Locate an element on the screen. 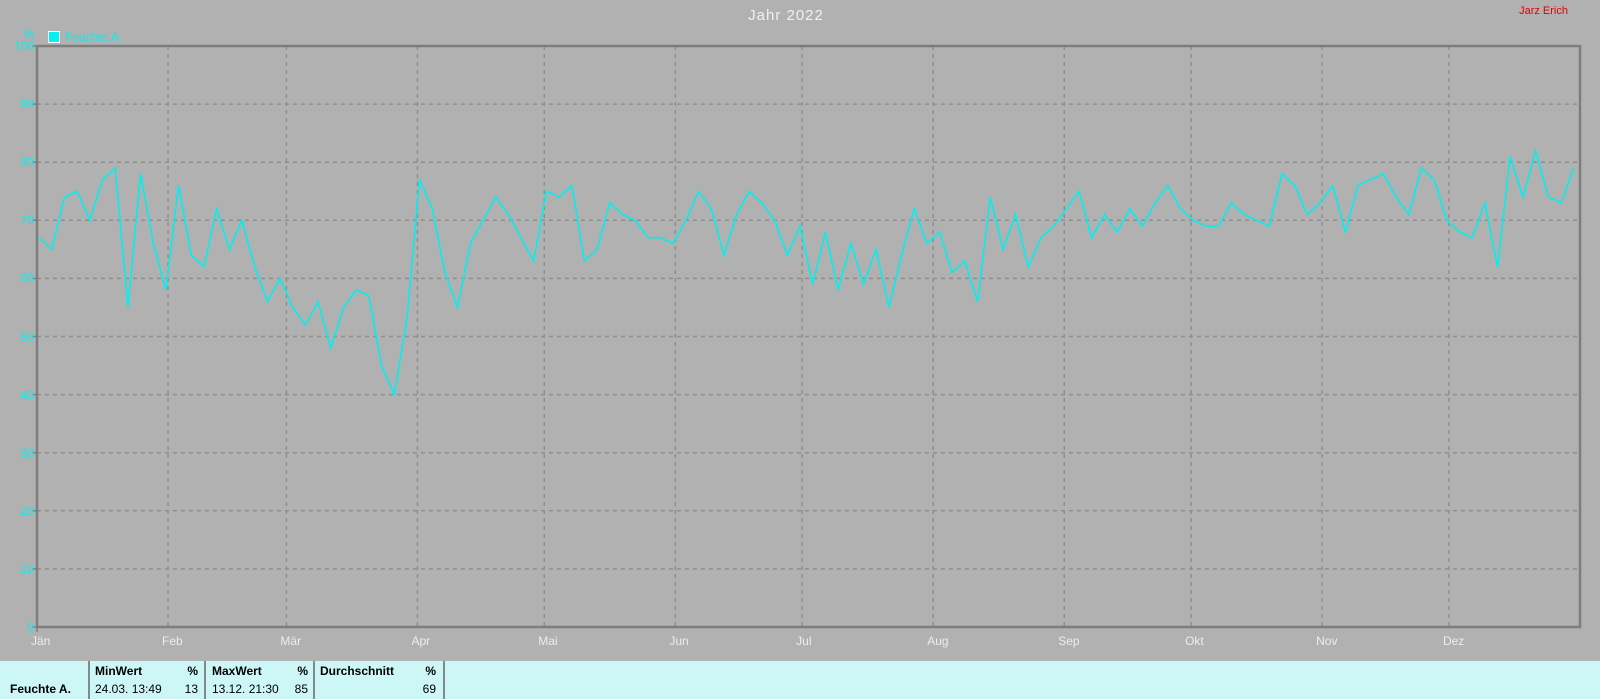 The height and width of the screenshot is (699, 1600). avg-unit-header: % is located at coordinates (430, 671).